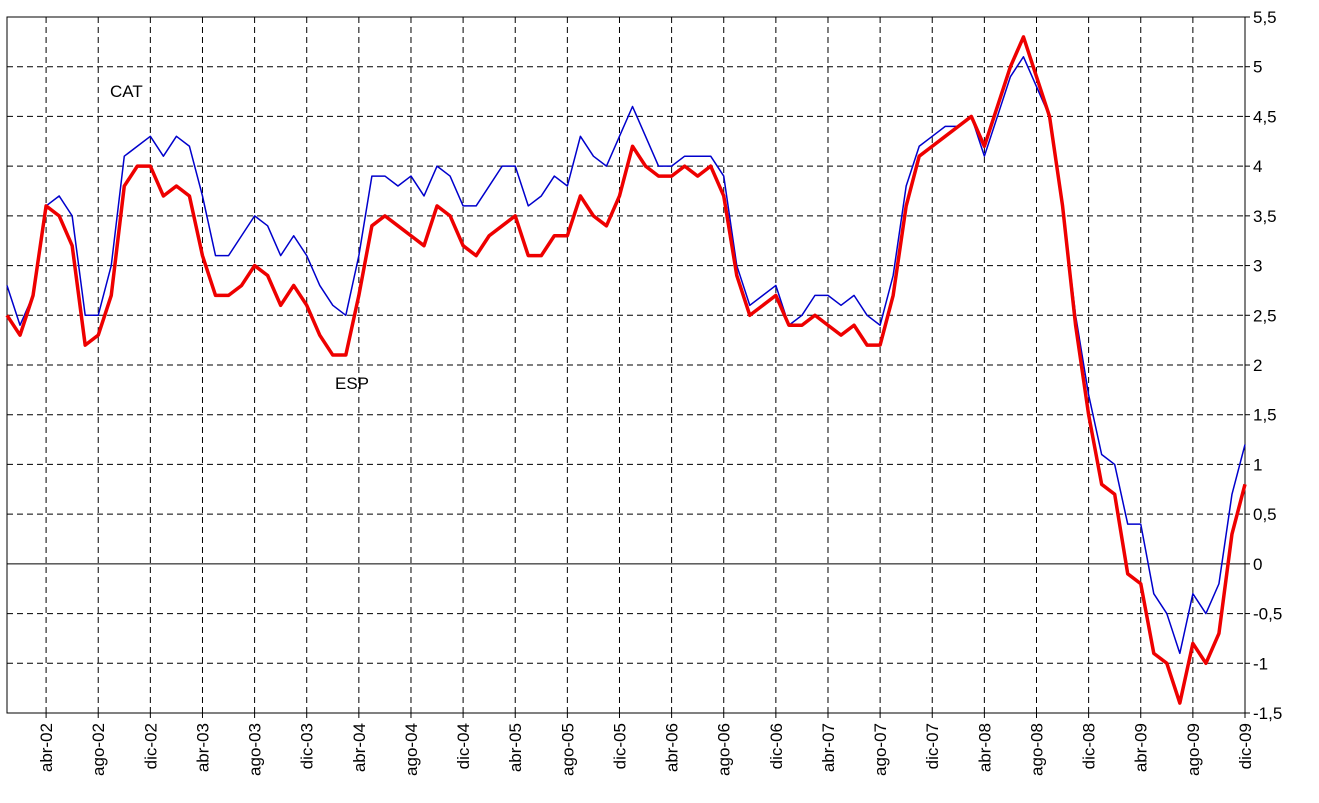  Describe the element at coordinates (1257, 365) in the screenshot. I see `y-tick-label: 2` at that location.